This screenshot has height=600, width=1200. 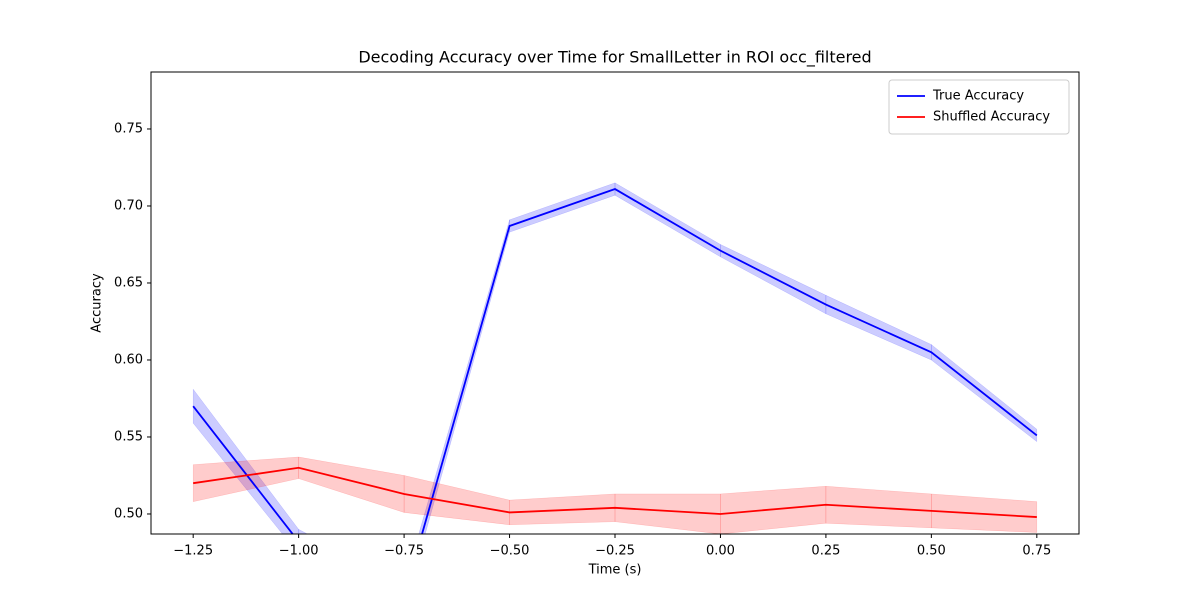 What do you see at coordinates (128, 128) in the screenshot?
I see `y-tick-label: 0.75` at bounding box center [128, 128].